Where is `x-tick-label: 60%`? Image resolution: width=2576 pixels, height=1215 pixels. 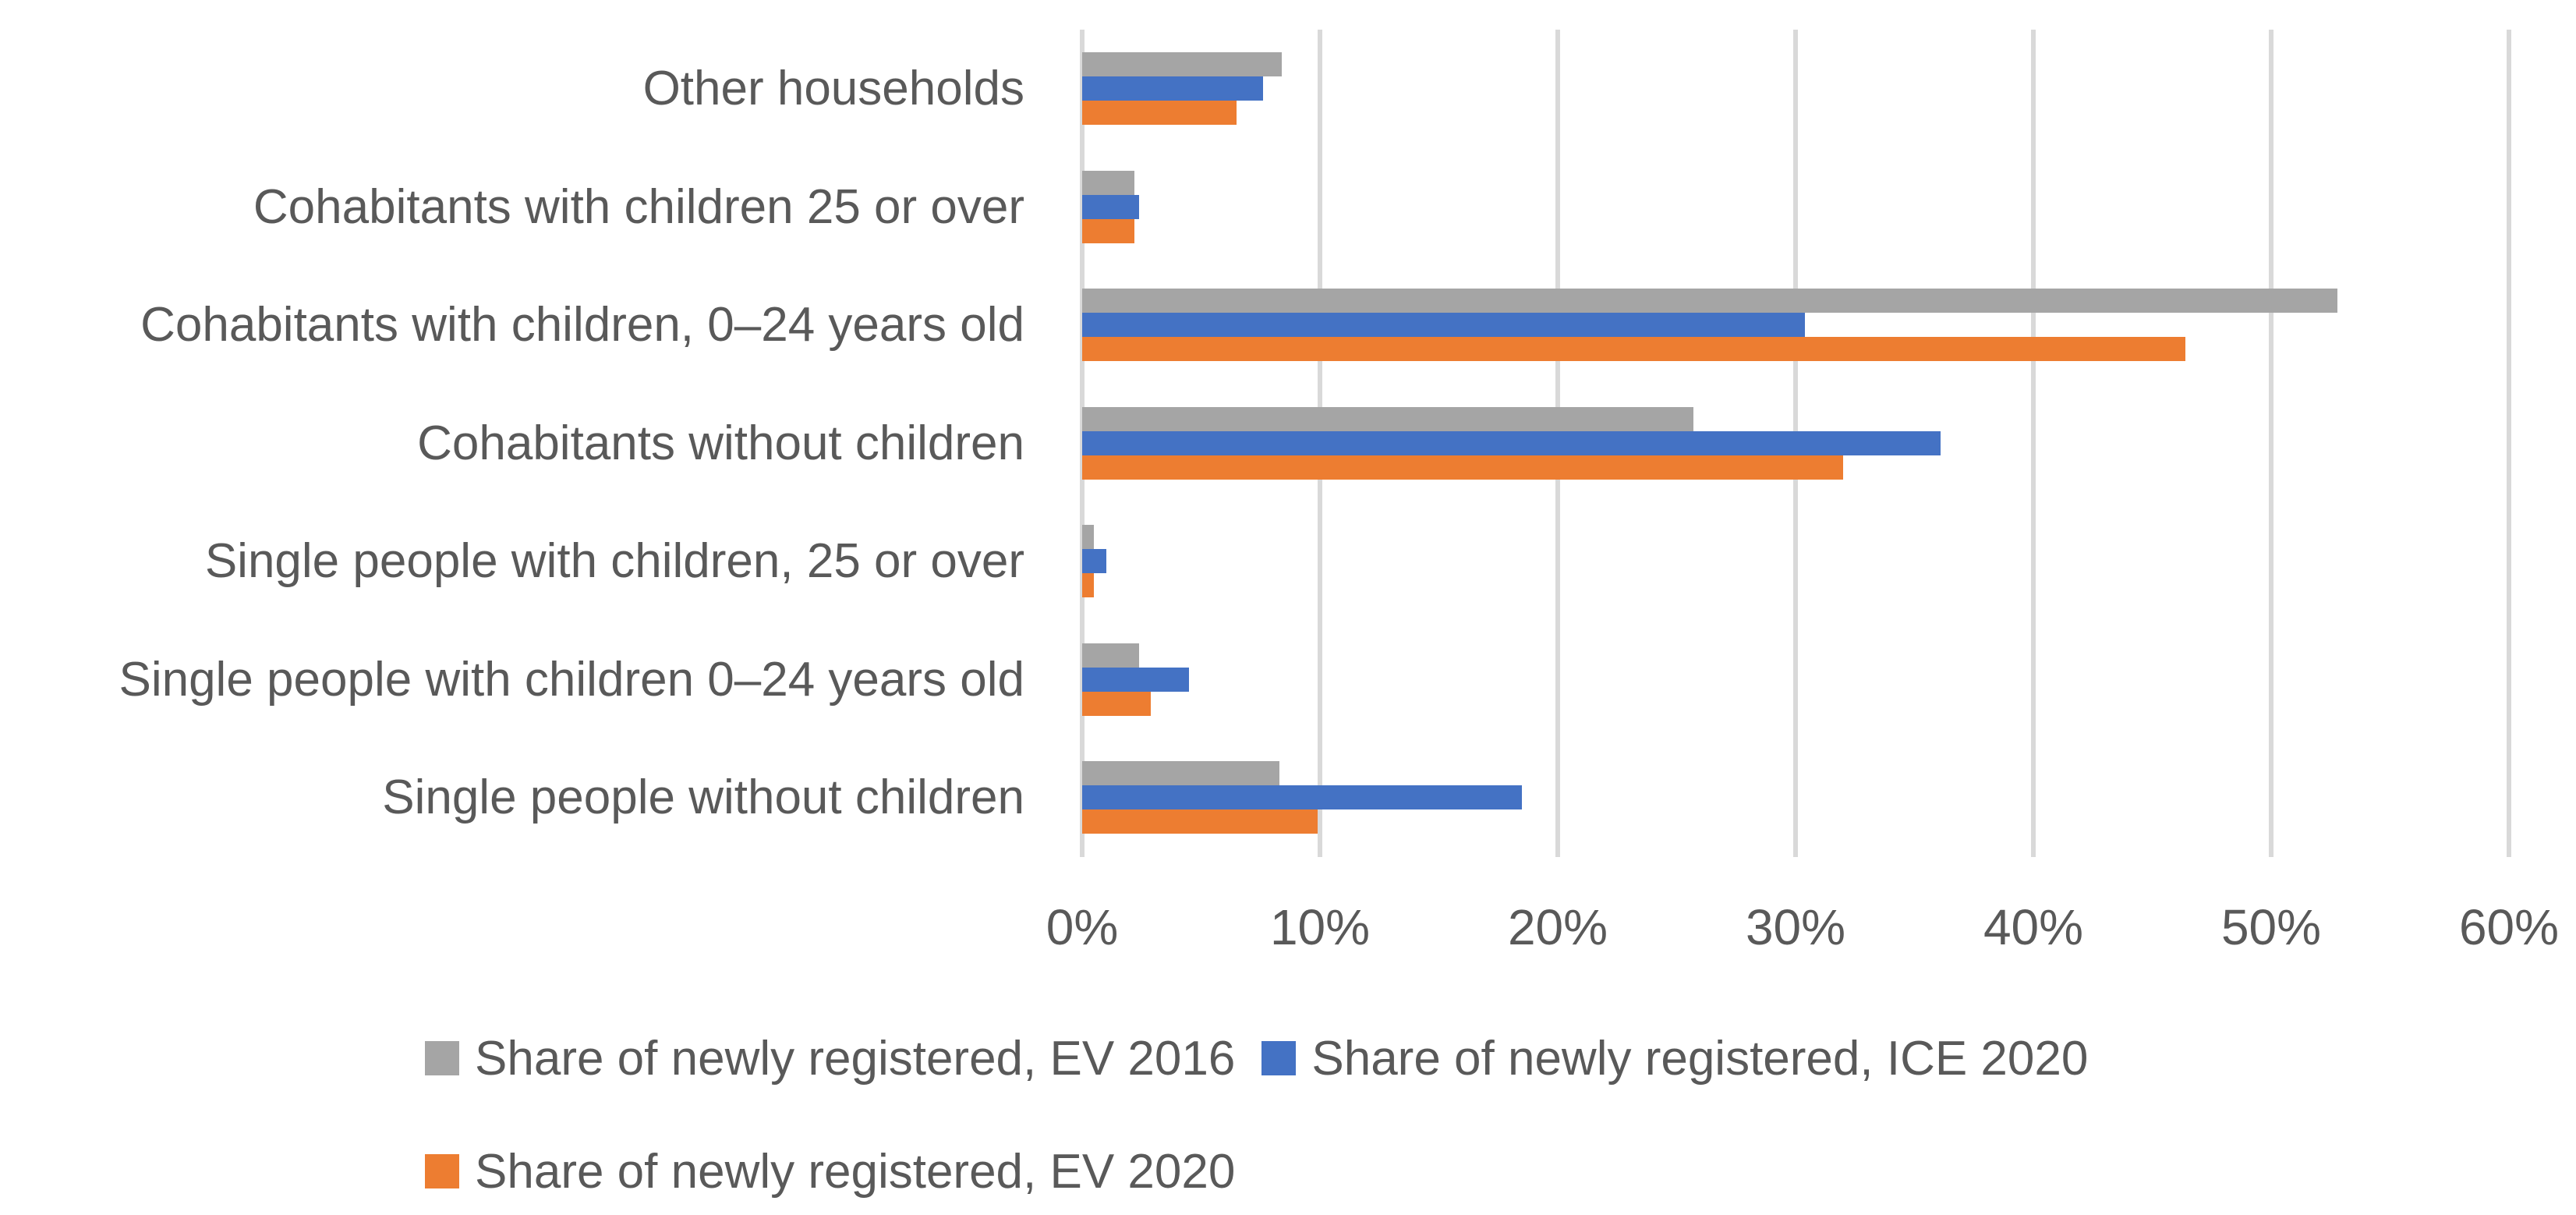
x-tick-label: 60% is located at coordinates (2509, 927).